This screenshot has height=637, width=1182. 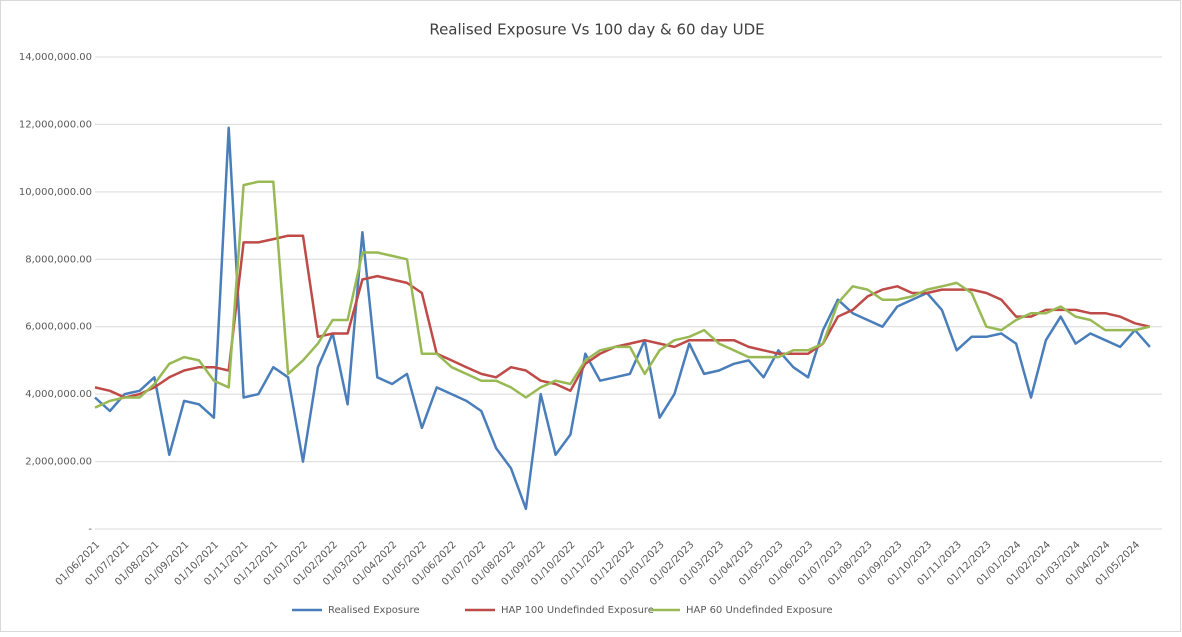 What do you see at coordinates (759, 610) in the screenshot?
I see `legend-label: HAP 60 Undefinded Exposure` at bounding box center [759, 610].